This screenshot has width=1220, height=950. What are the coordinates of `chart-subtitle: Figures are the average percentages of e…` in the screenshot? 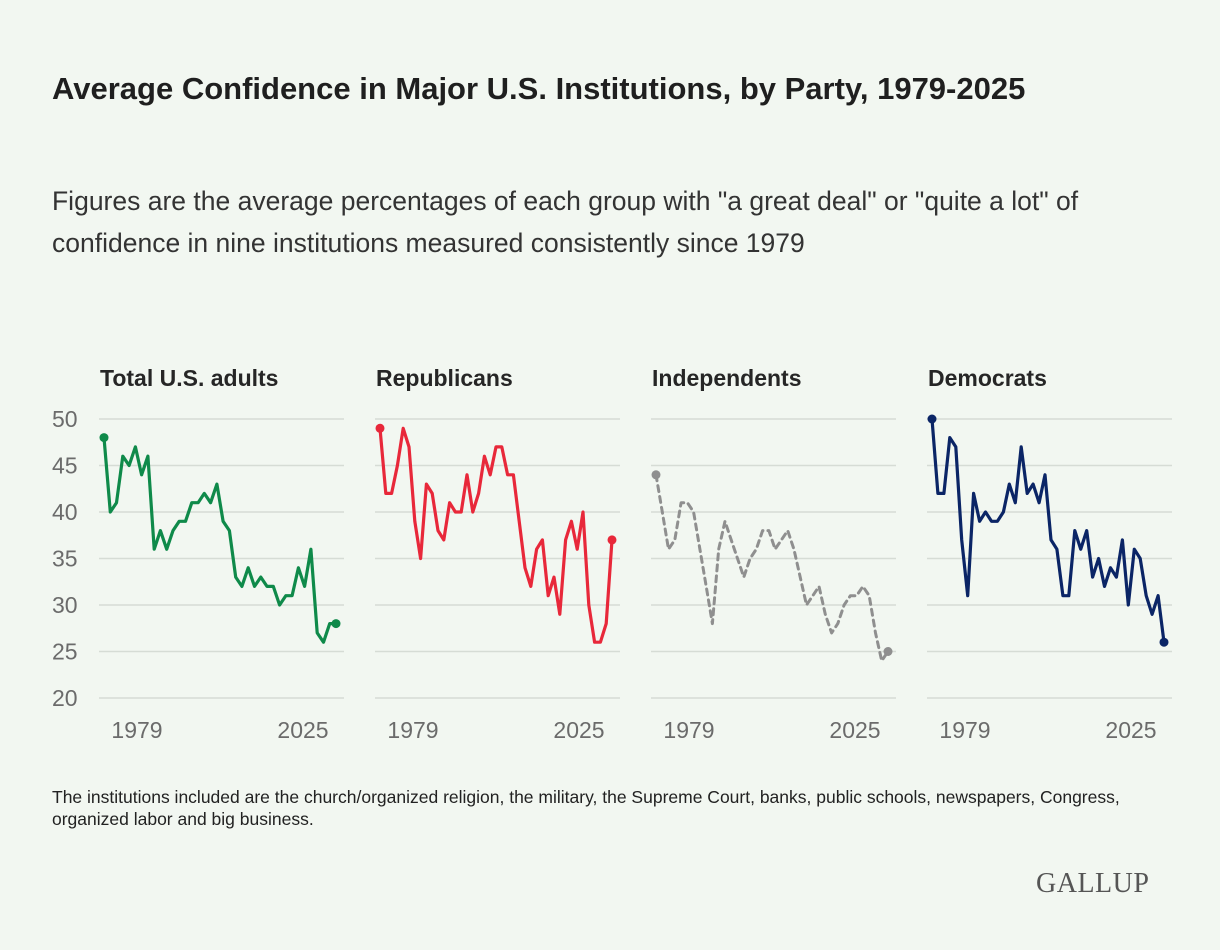 It's located at (565, 222).